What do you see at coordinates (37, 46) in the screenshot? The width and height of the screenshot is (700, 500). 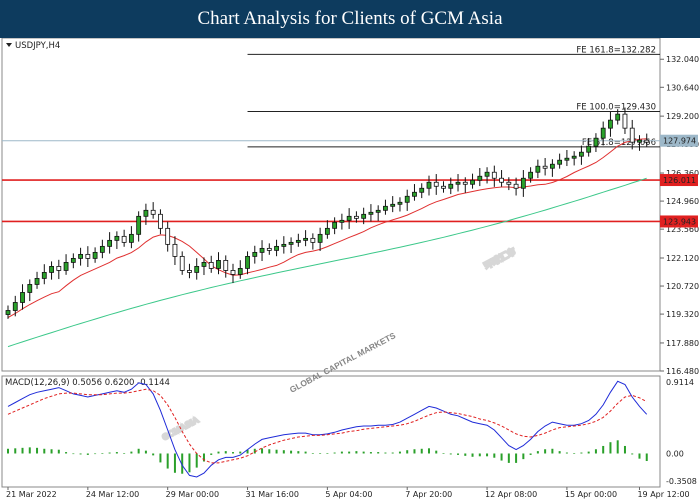 I see `symbol-label: USDJPY,H4` at bounding box center [37, 46].